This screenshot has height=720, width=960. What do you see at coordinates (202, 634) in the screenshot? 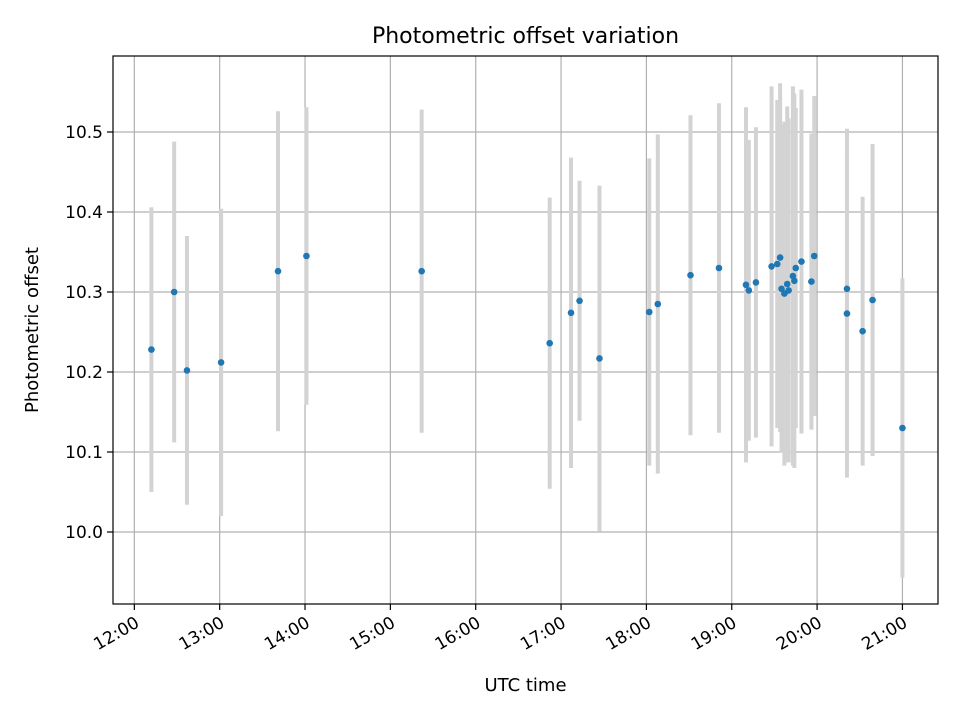
I see `x-tick-label: 13:00` at bounding box center [202, 634].